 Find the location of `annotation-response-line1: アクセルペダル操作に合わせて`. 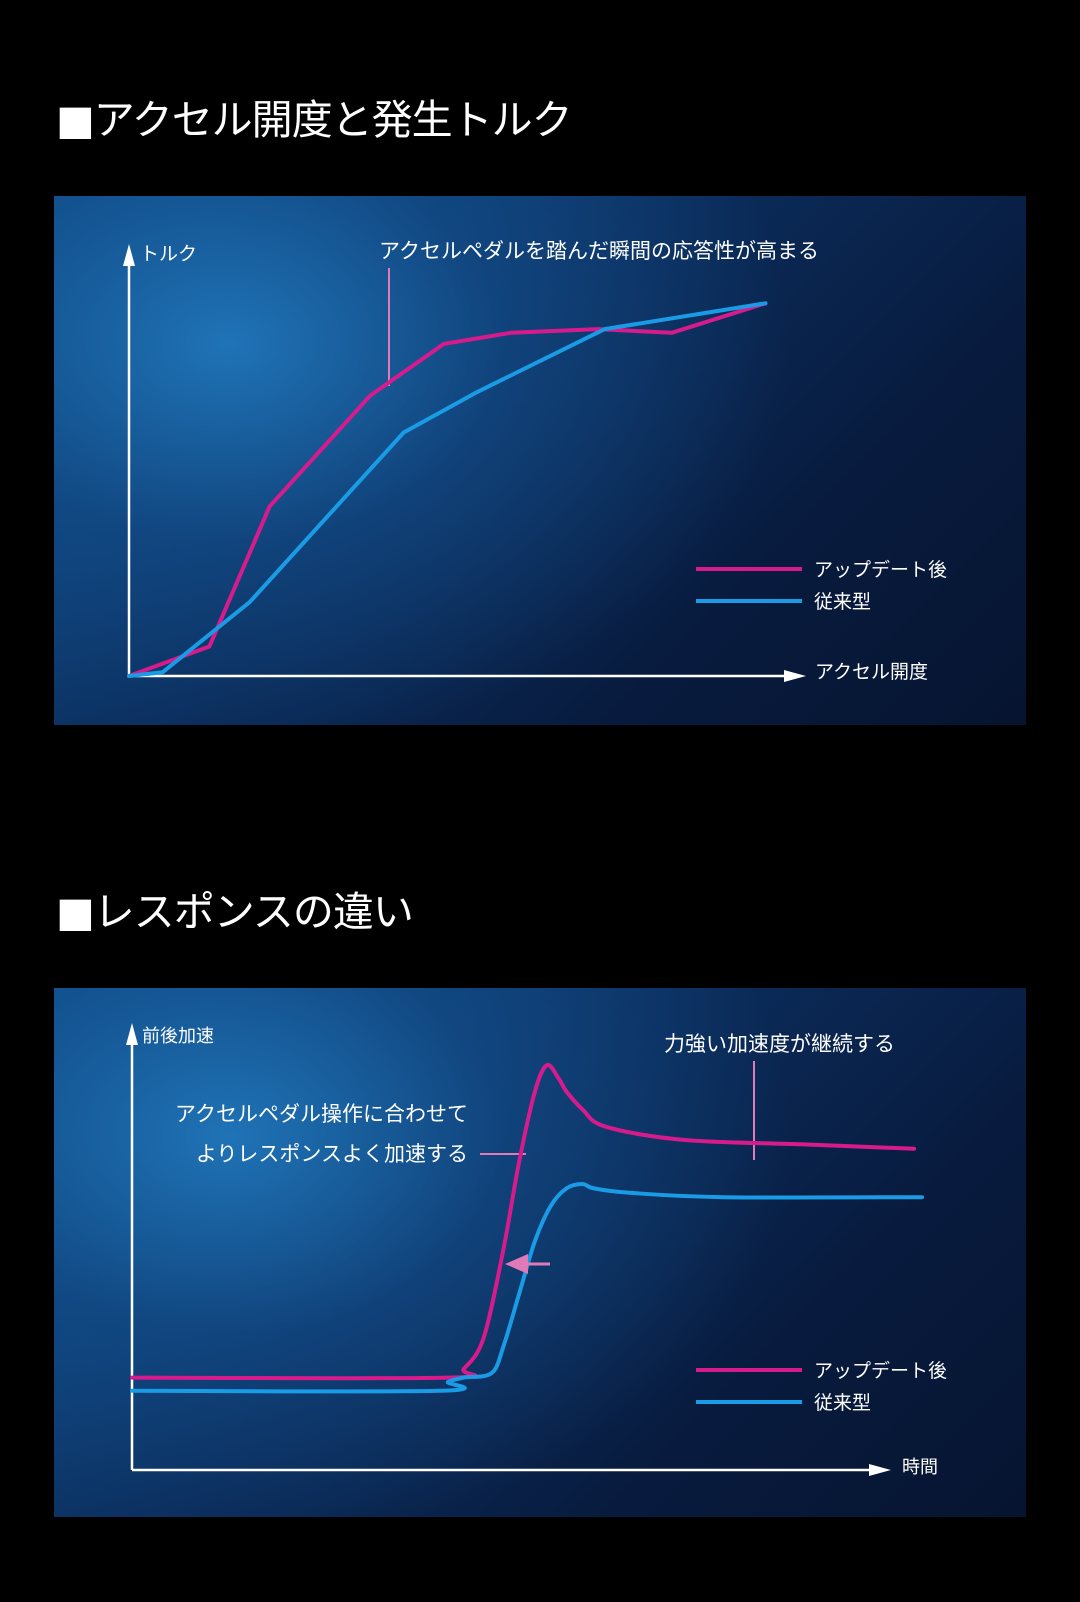

annotation-response-line1: アクセルペダル操作に合わせて is located at coordinates (321, 1114).